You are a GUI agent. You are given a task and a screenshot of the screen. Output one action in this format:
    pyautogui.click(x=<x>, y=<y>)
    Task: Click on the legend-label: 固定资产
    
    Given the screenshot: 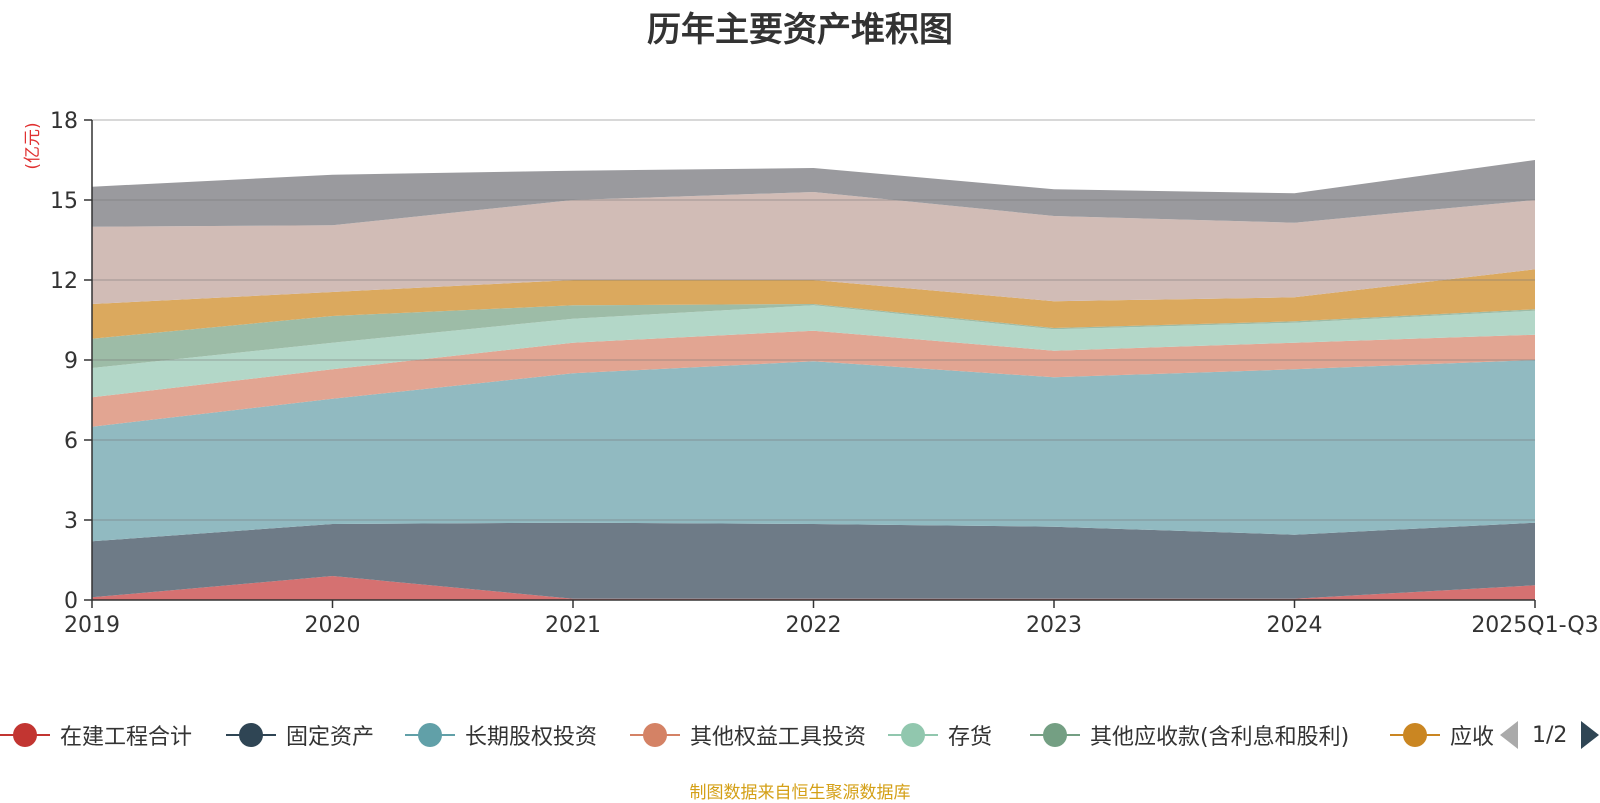 What is the action you would take?
    pyautogui.click(x=330, y=737)
    